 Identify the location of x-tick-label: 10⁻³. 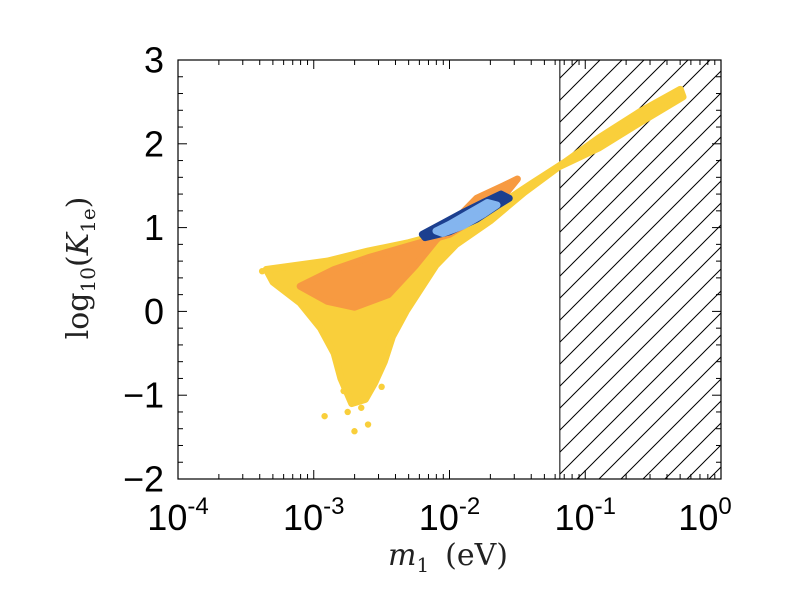
(313, 515).